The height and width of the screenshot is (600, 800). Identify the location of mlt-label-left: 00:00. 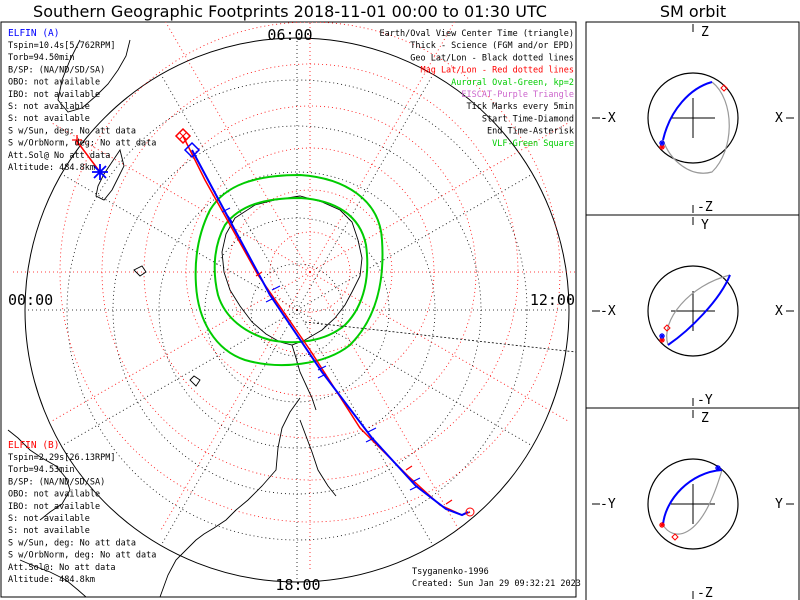
(30, 300).